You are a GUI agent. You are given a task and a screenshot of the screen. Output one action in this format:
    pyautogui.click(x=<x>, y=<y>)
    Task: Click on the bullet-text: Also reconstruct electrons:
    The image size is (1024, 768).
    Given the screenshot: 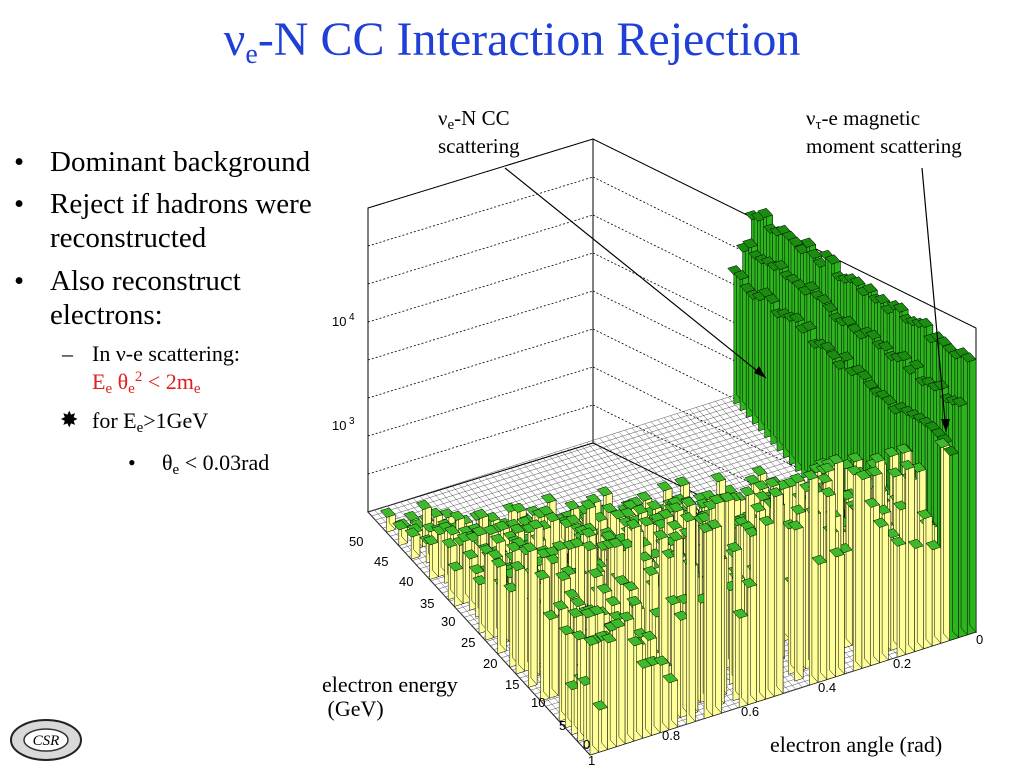 What is the action you would take?
    pyautogui.click(x=145, y=297)
    